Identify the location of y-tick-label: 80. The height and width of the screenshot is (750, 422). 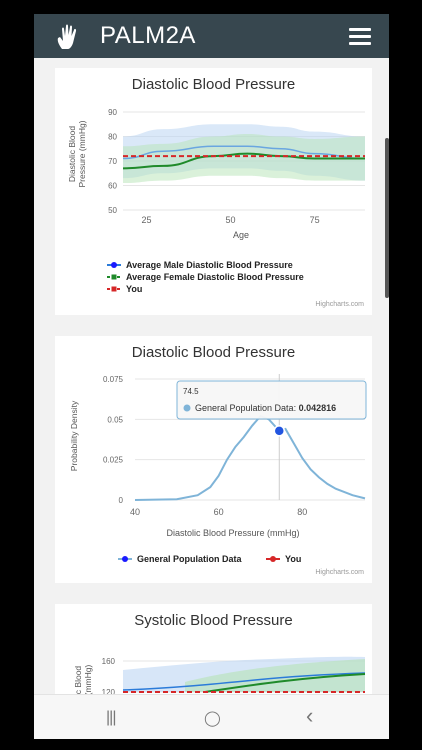
(112, 137).